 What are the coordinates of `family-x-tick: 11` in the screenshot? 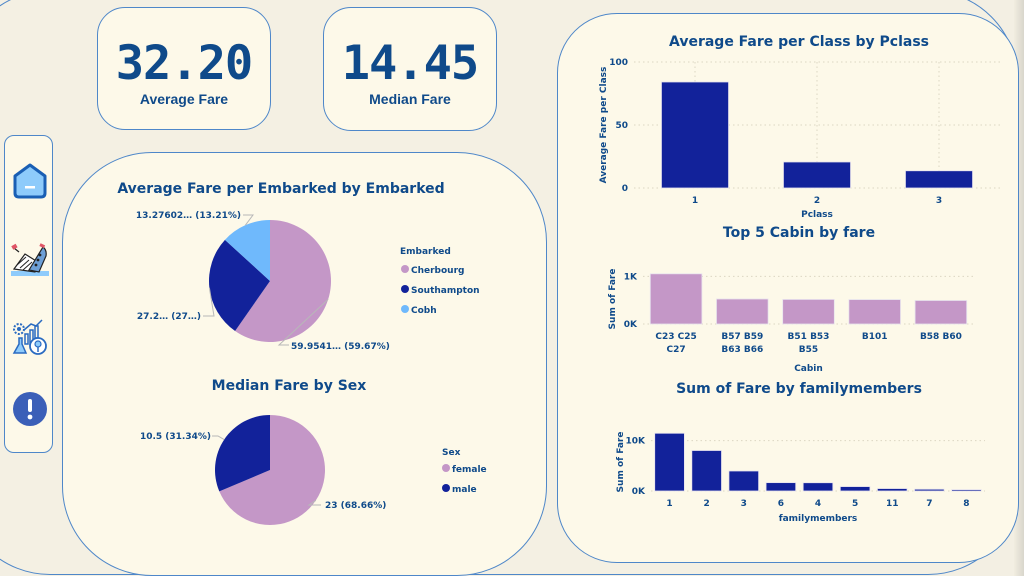 It's located at (892, 504).